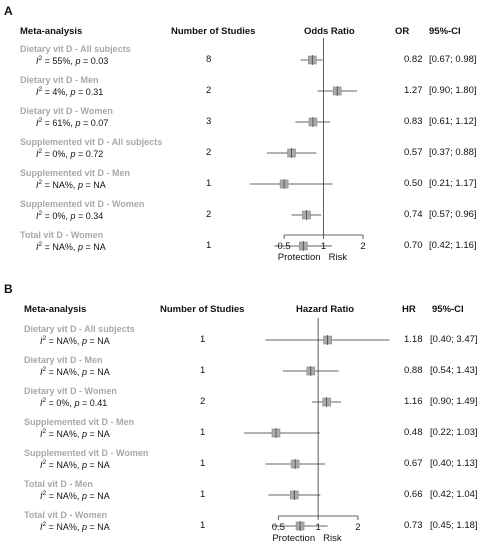  Describe the element at coordinates (413, 59) in the screenshot. I see `estimate-value: 0.82` at that location.